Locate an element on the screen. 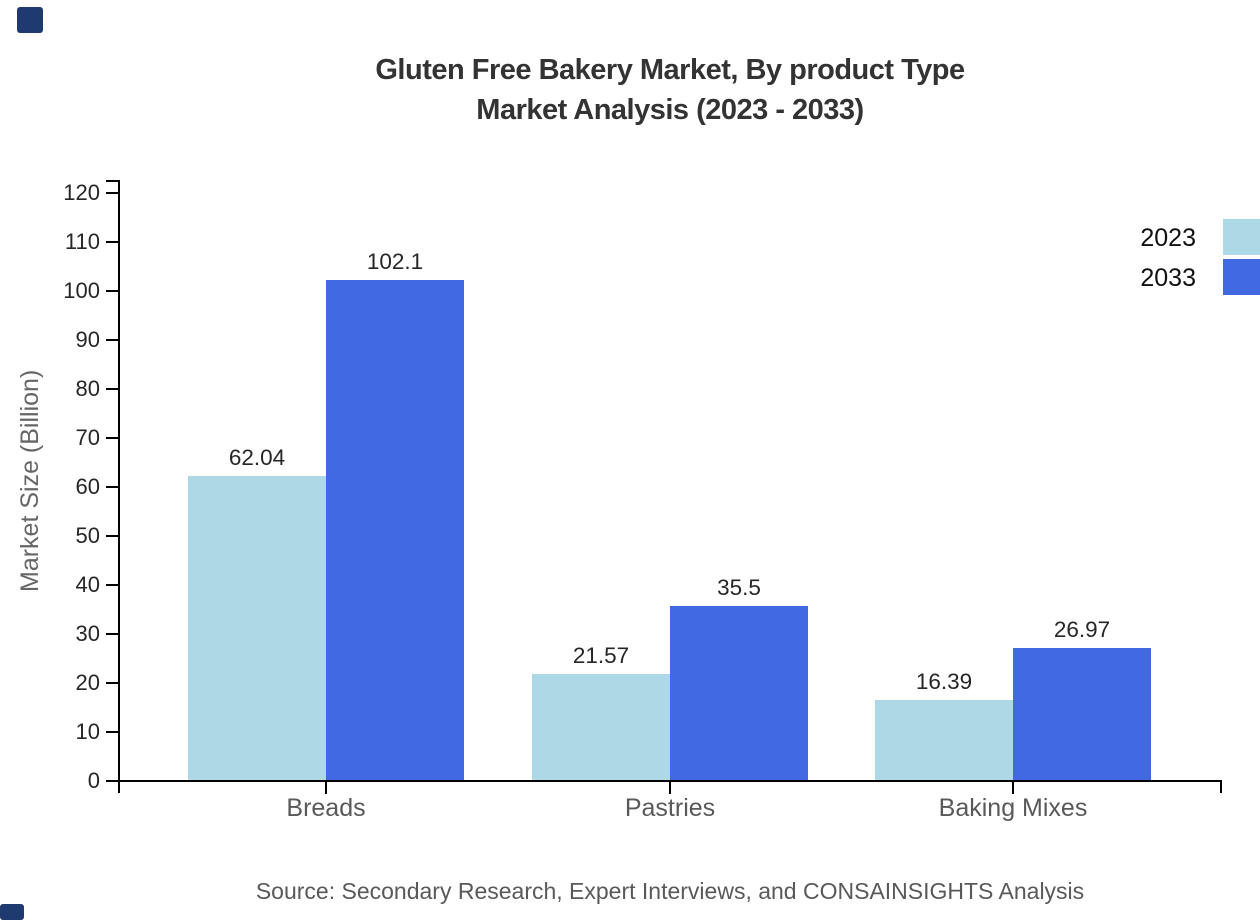  y-tick-label: 10 is located at coordinates (87, 731).